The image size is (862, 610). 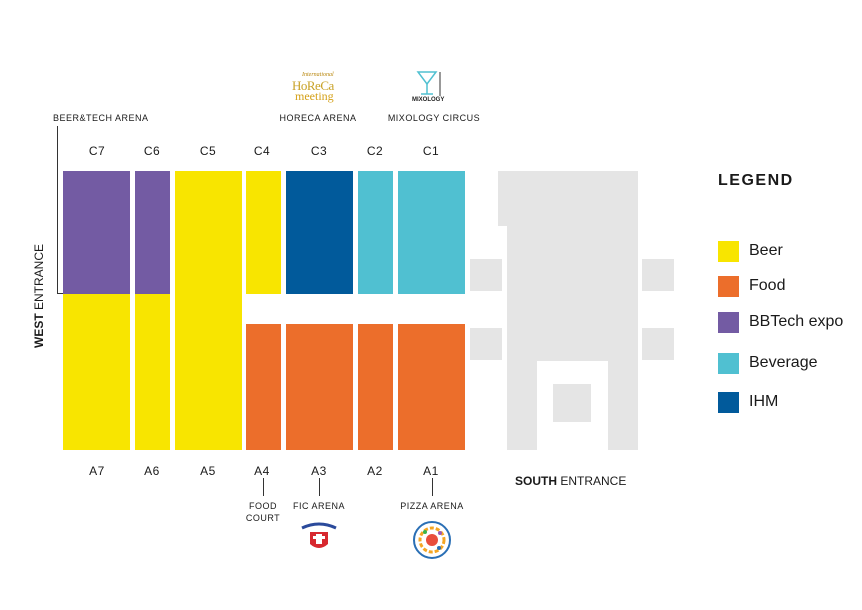 What do you see at coordinates (97, 471) in the screenshot?
I see `hall-label-a7: A7` at bounding box center [97, 471].